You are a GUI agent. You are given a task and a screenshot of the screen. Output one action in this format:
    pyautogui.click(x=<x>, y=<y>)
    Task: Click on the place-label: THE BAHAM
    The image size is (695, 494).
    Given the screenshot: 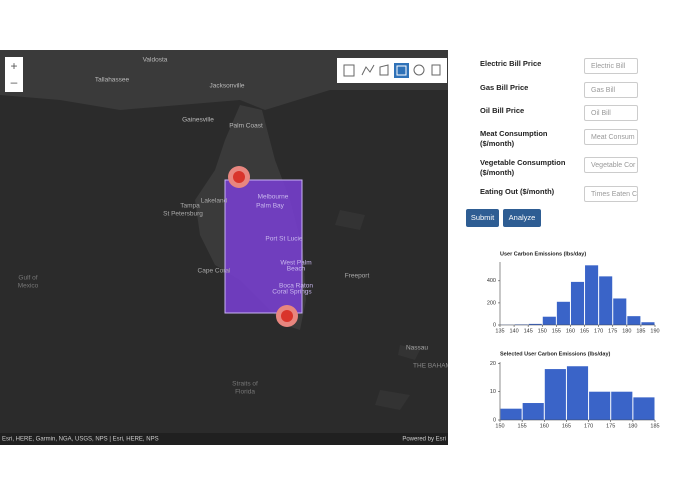 What is the action you would take?
    pyautogui.click(x=430, y=366)
    